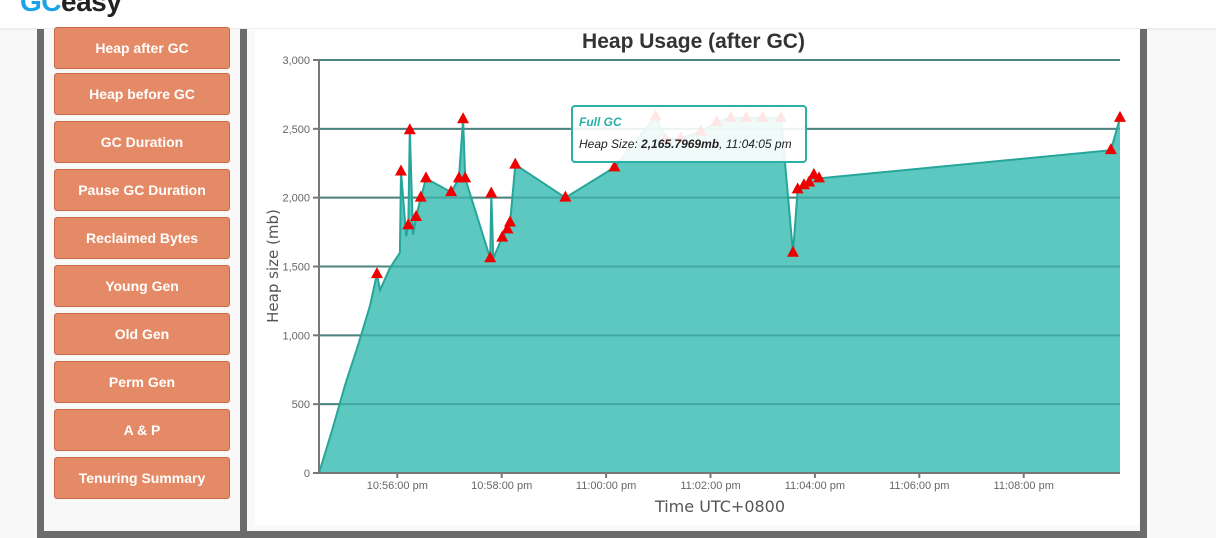  What do you see at coordinates (397, 486) in the screenshot?
I see `svg-text: 10:56:00 pm` at bounding box center [397, 486].